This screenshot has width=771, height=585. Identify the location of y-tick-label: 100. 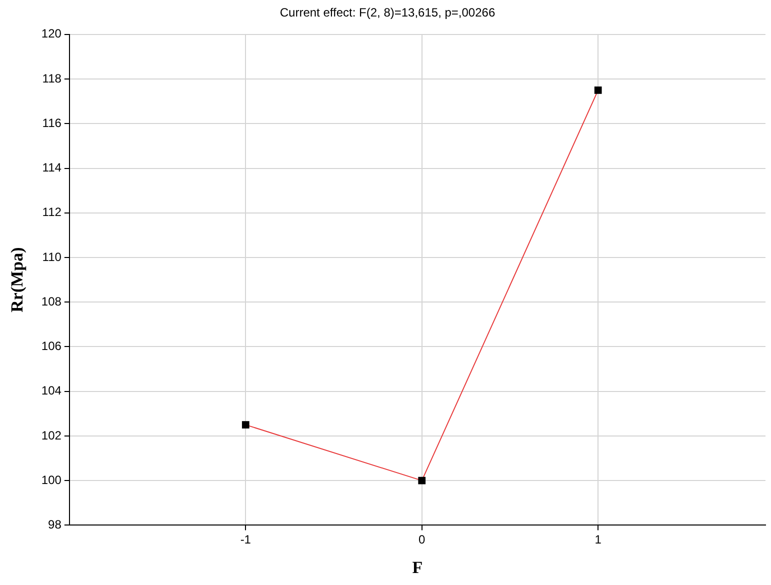
(51, 479).